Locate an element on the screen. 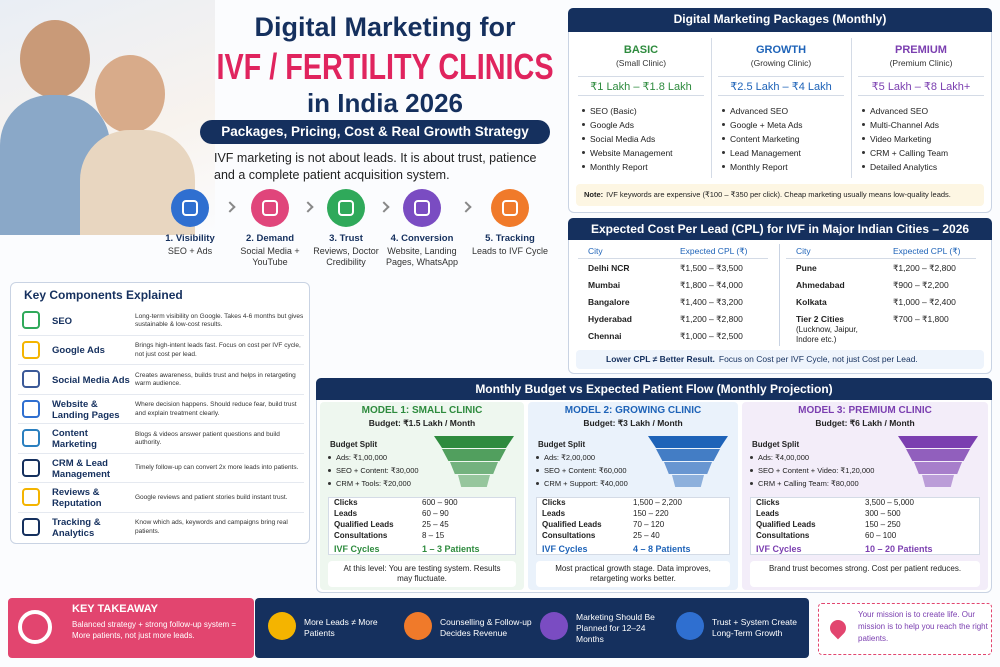 The width and height of the screenshot is (1000, 667). row-label: Qualified Leads is located at coordinates (364, 524).